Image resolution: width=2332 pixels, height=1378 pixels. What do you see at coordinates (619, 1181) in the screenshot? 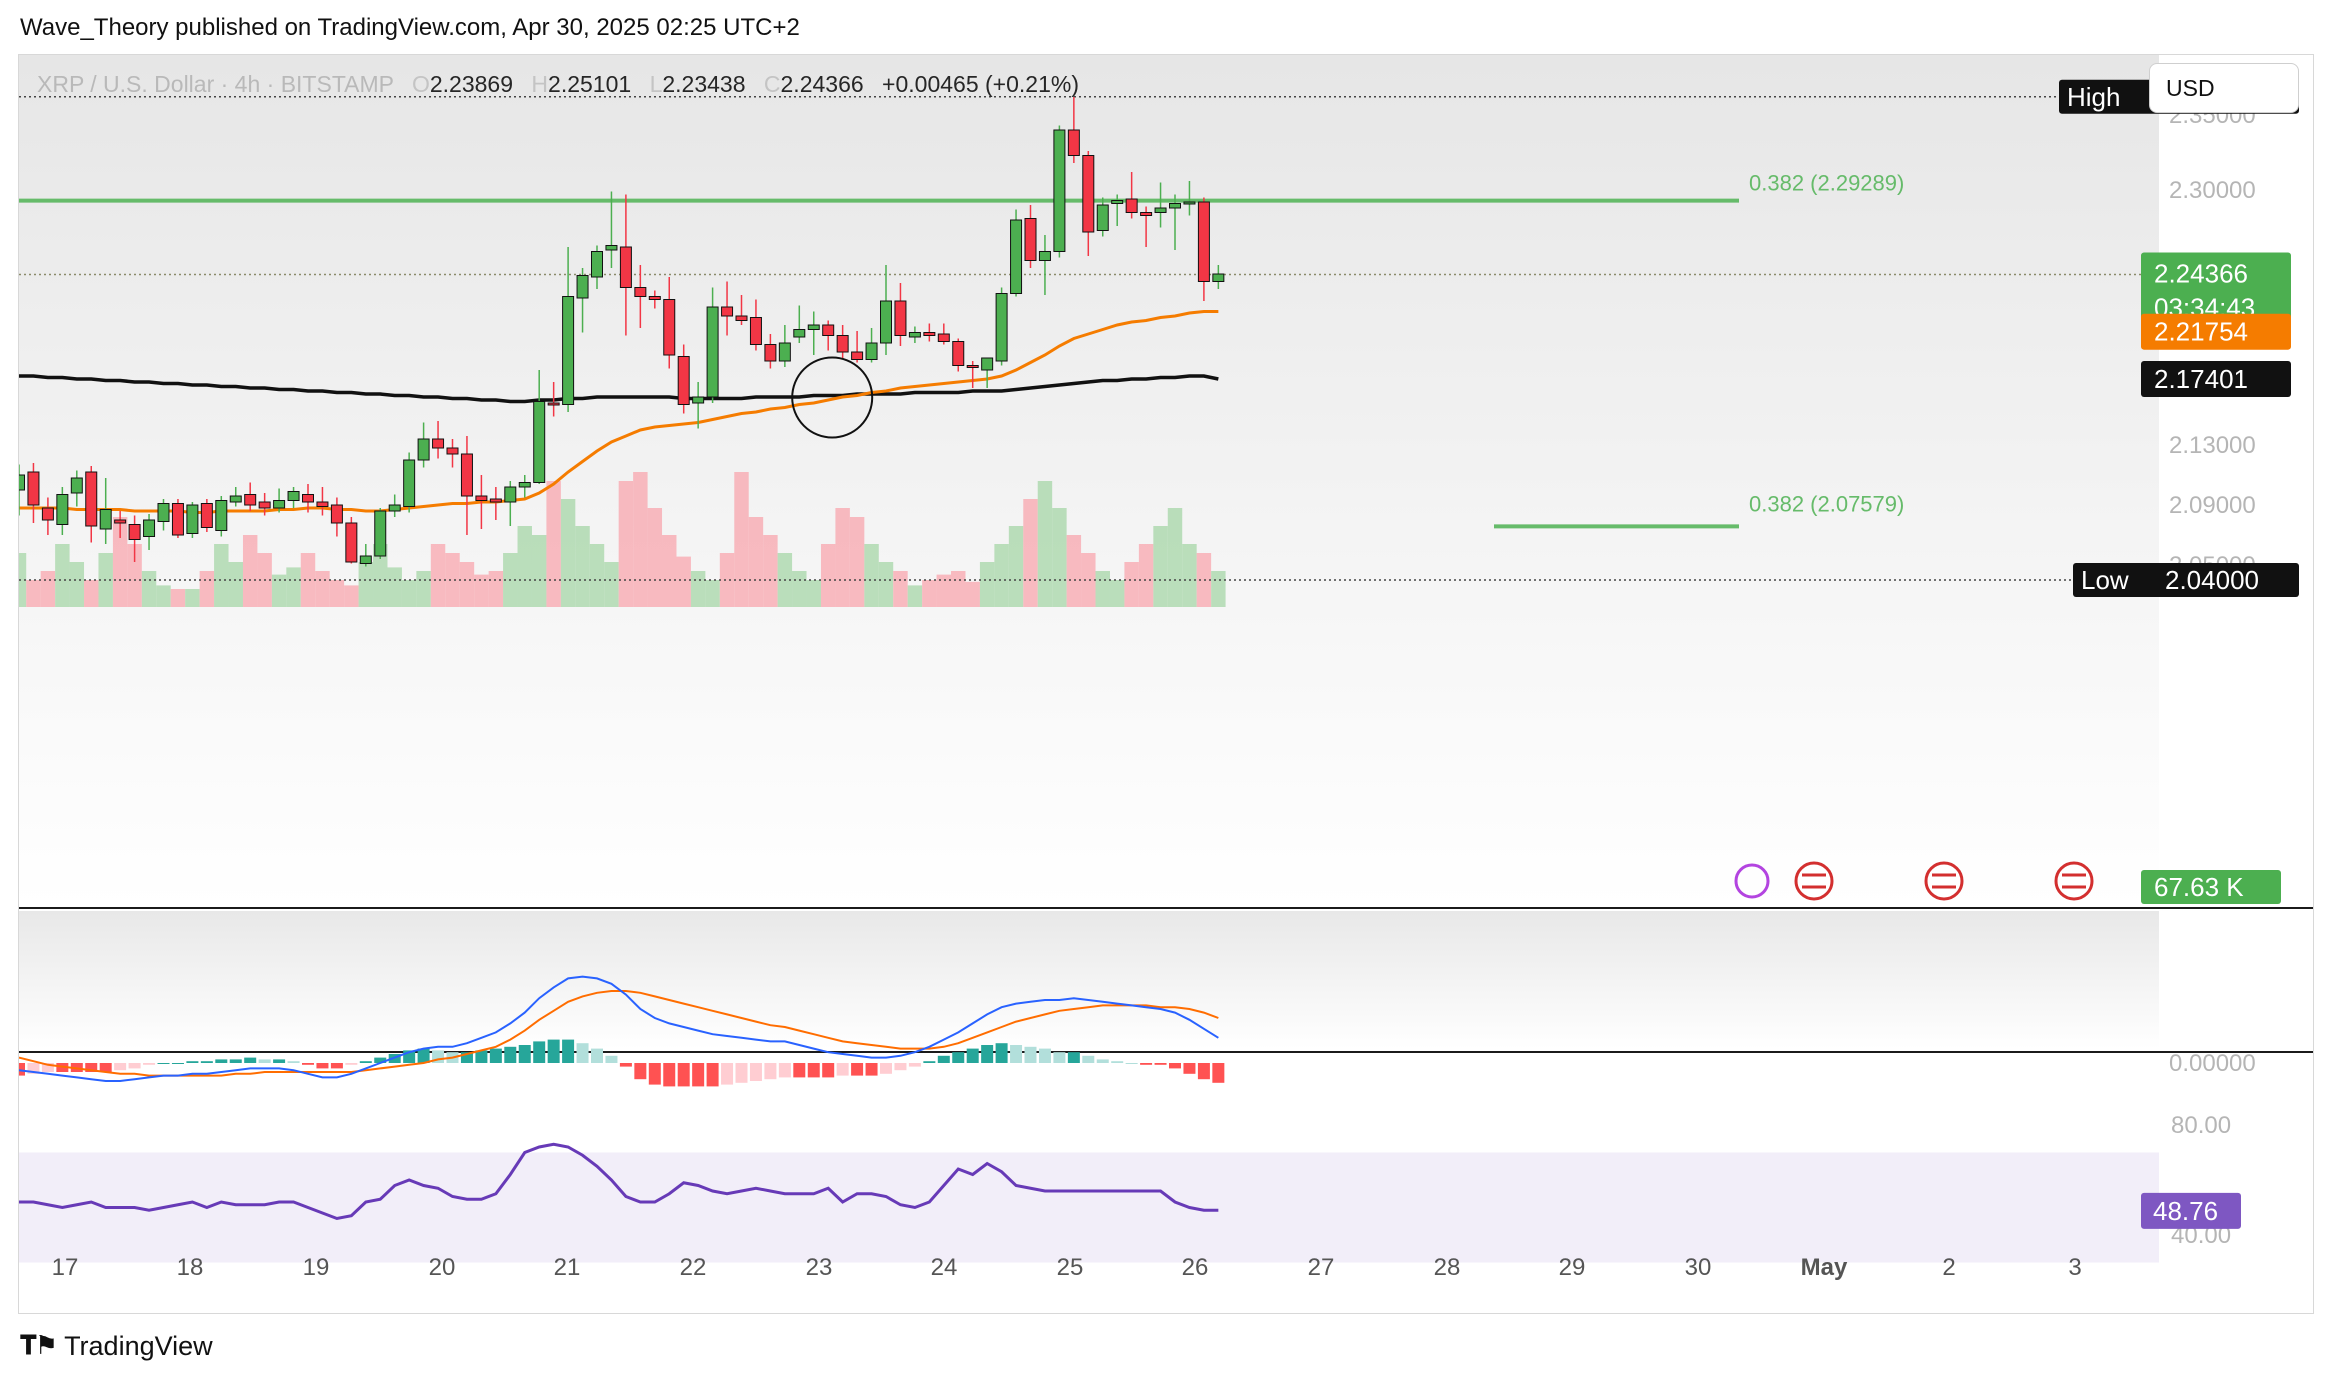
I see `rsi-line` at bounding box center [619, 1181].